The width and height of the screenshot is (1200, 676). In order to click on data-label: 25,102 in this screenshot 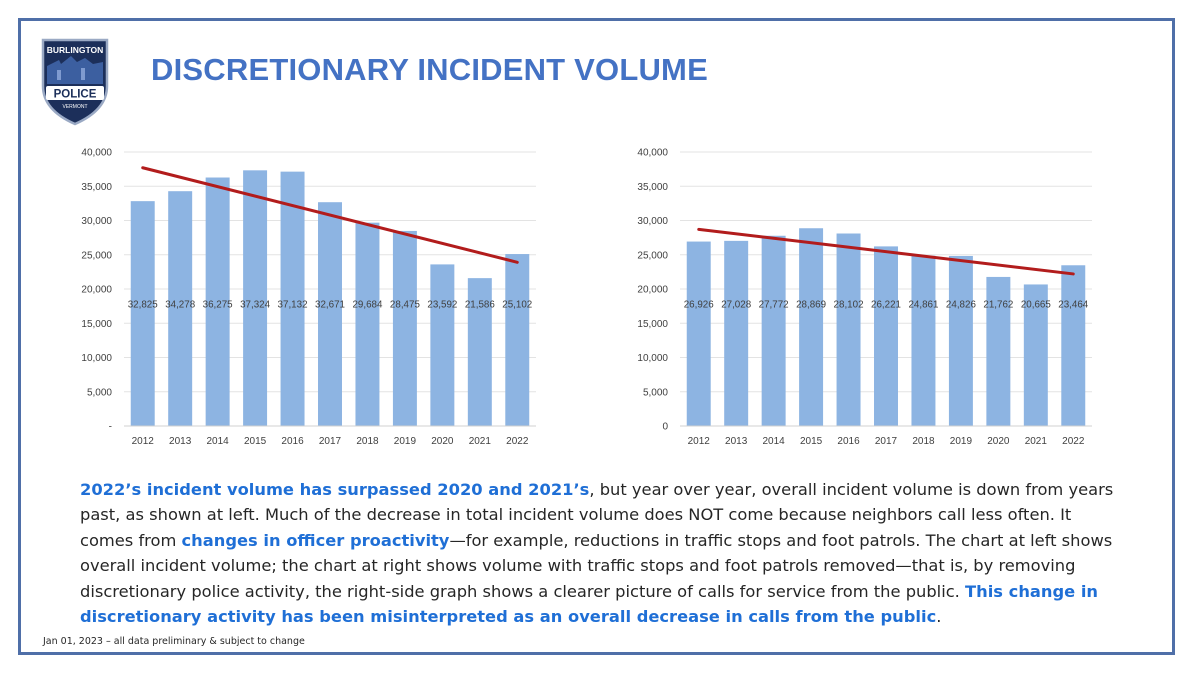, I will do `click(517, 304)`.